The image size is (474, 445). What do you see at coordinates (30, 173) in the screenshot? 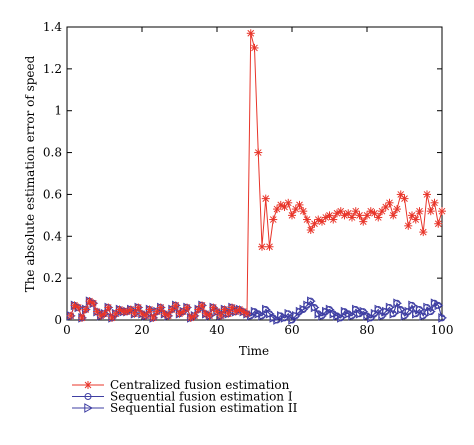
I see `y-axis-title: The absolute estimation error of speed` at bounding box center [30, 173].